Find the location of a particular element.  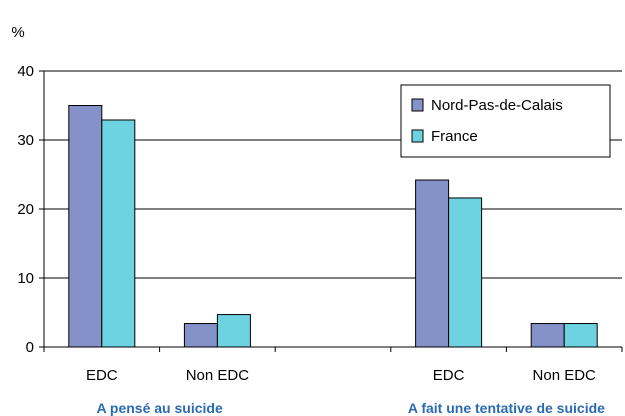

legend-box is located at coordinates (505, 121).